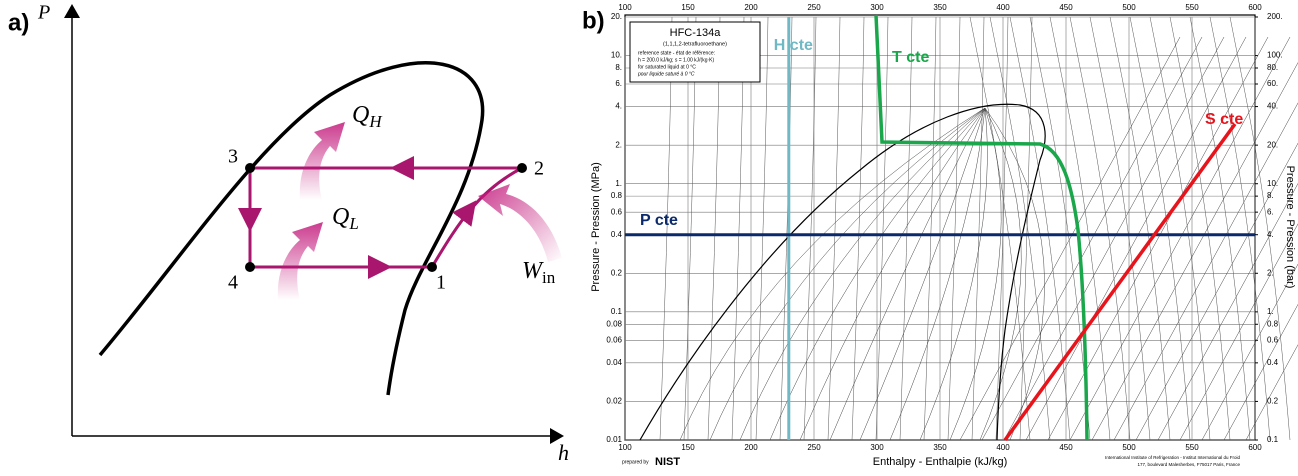  Describe the element at coordinates (614, 362) in the screenshot. I see `y-tick-label: 0.04` at that location.